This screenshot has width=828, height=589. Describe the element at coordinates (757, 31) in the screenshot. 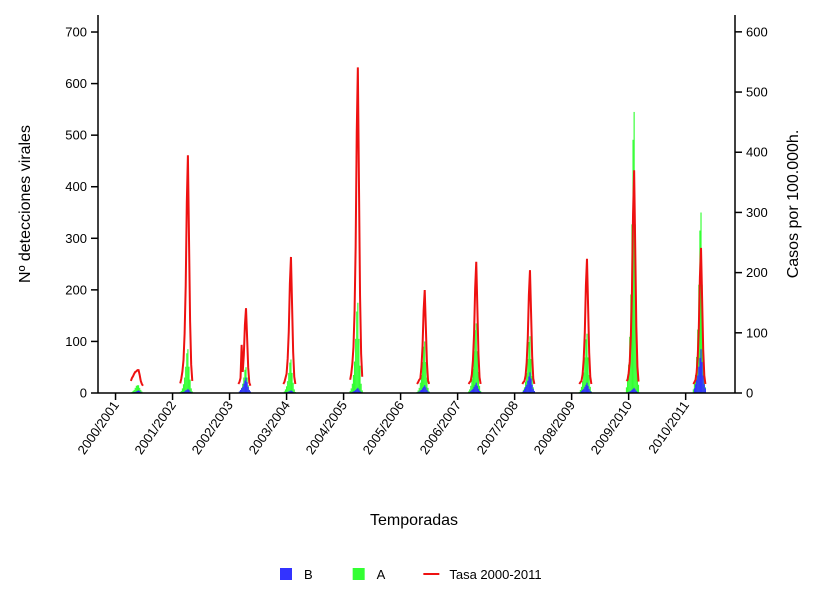

I see `y2-tick-label: 600` at that location.